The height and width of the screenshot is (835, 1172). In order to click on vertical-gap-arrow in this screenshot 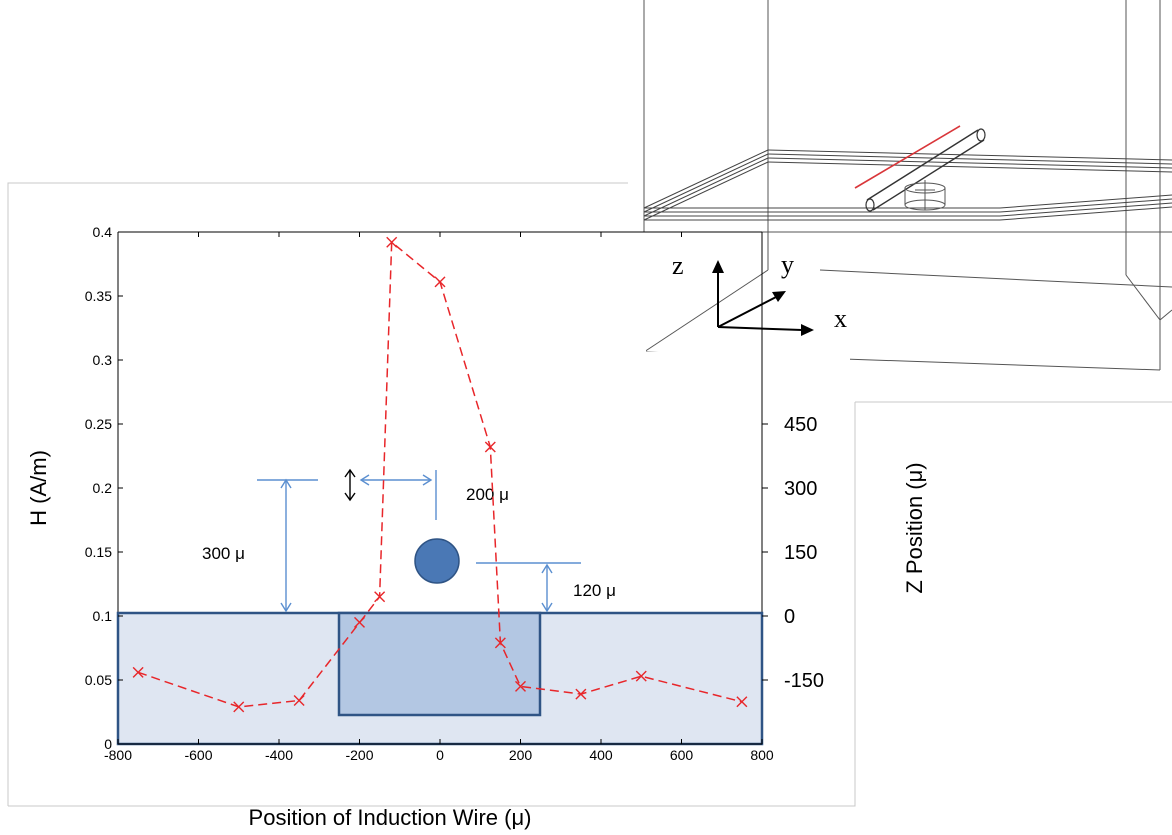, I will do `click(350, 485)`.